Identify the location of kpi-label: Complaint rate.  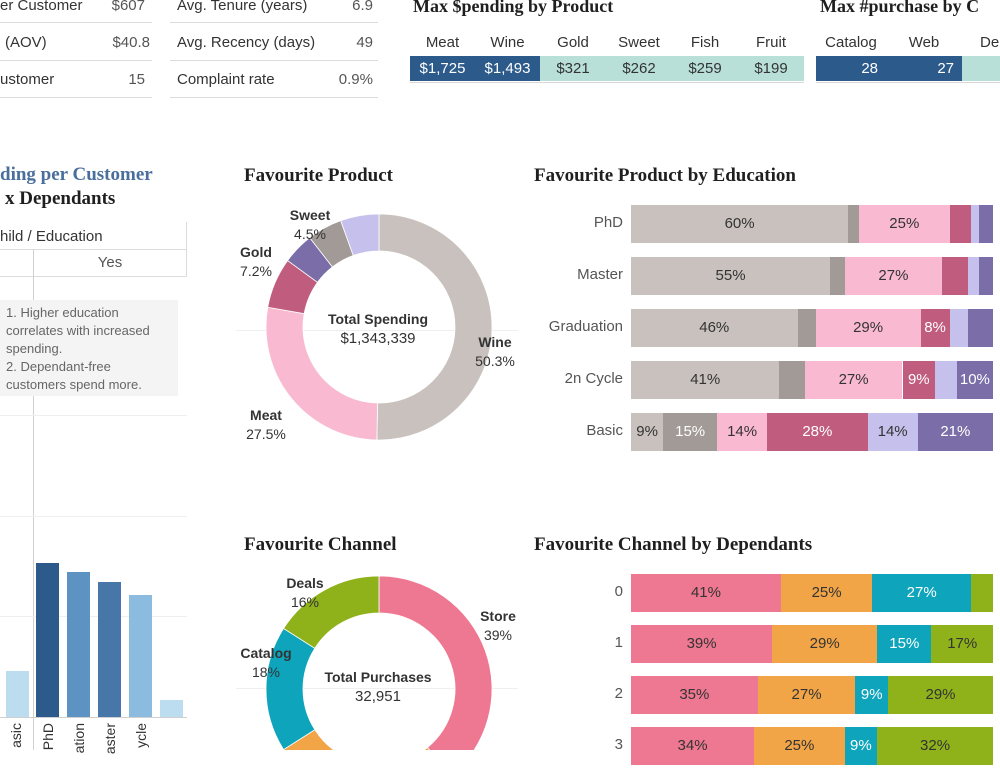
(226, 79).